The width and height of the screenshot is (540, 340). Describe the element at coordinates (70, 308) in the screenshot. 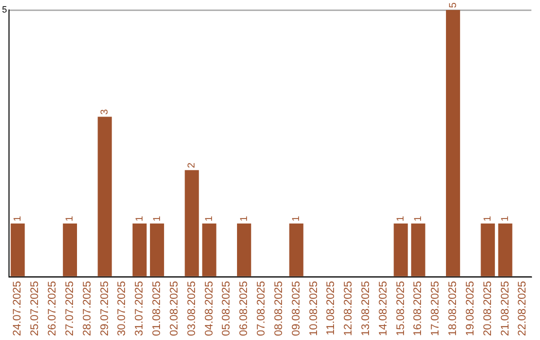

I see `x-tick-label: 27.07.2025` at that location.